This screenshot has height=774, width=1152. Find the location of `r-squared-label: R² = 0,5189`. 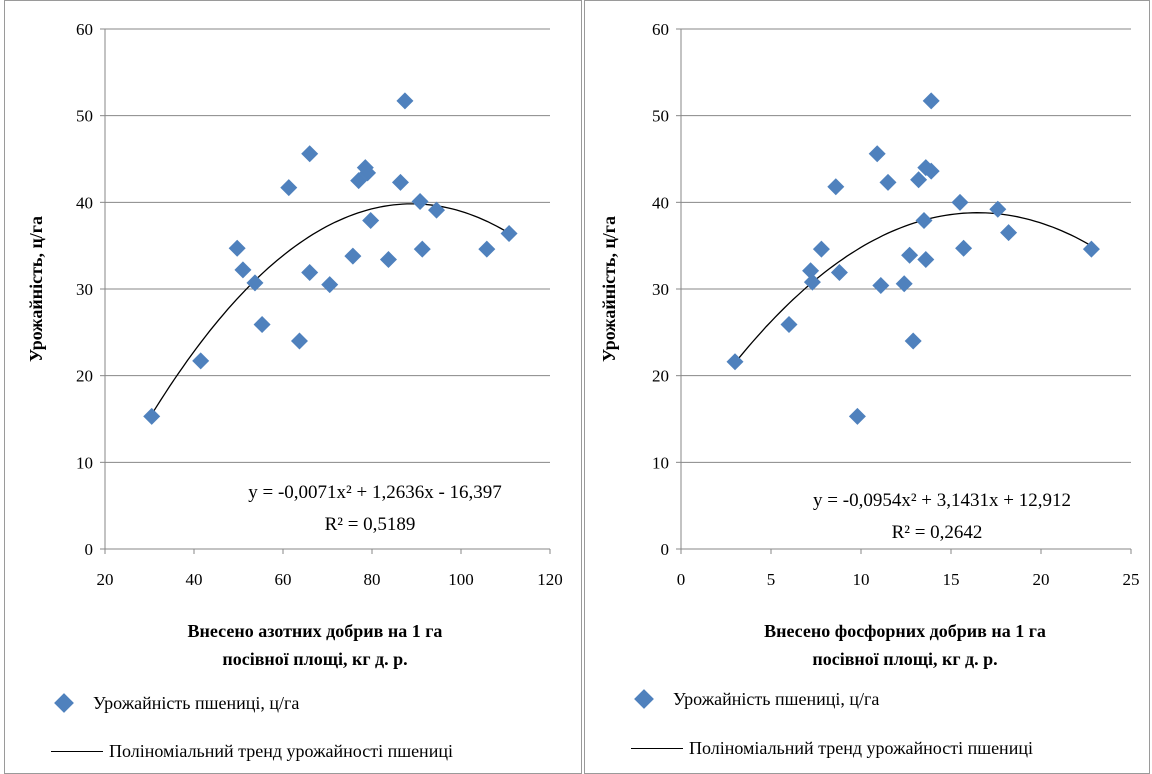

r-squared-label: R² = 0,5189 is located at coordinates (370, 524).